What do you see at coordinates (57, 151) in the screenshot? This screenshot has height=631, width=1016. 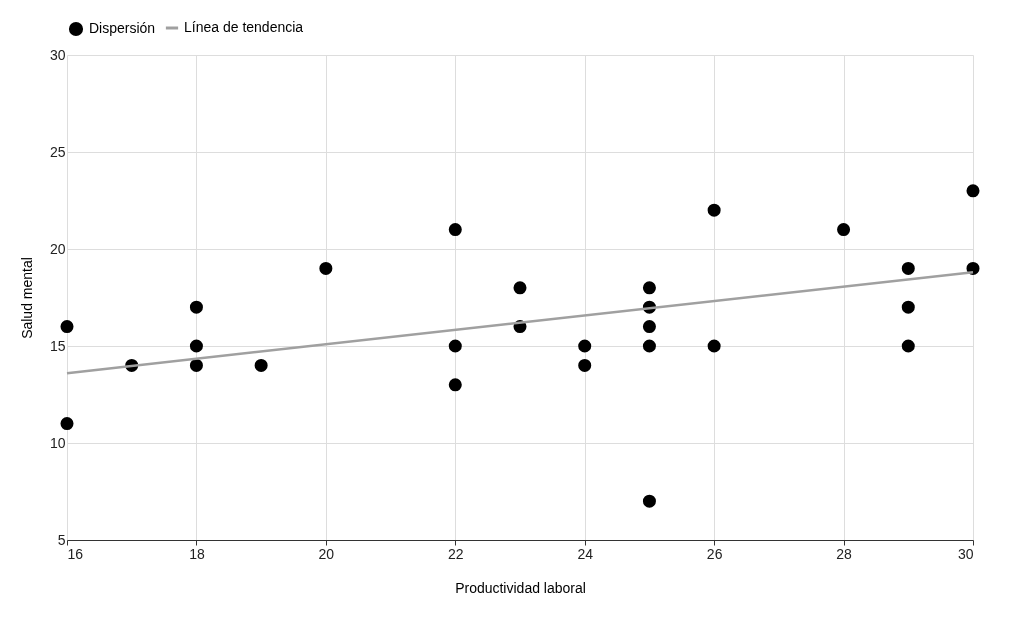 I see `y-tick-label: 25` at bounding box center [57, 151].